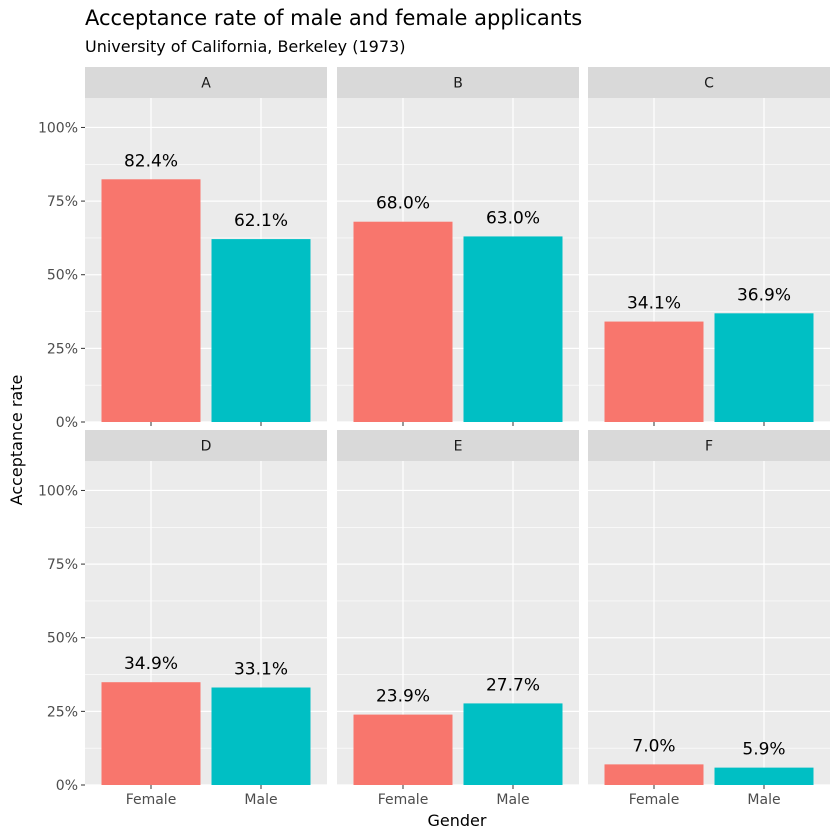 This screenshot has width=840, height=840. Describe the element at coordinates (403, 697) in the screenshot. I see `data-label: 23.9%` at that location.